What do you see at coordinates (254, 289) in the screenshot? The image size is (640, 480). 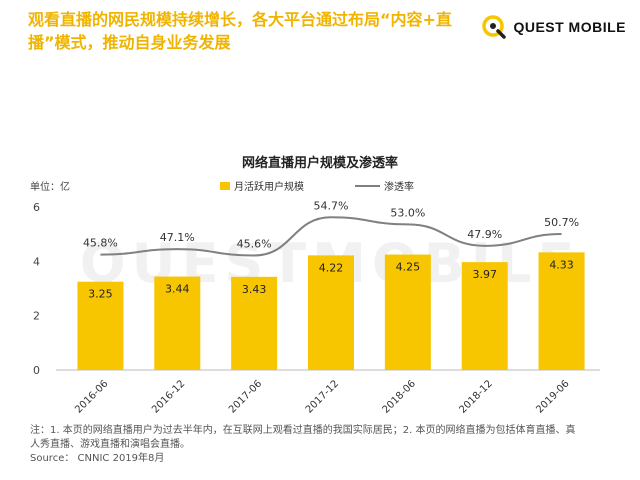 I see `bar-value-label: 3.43` at bounding box center [254, 289].